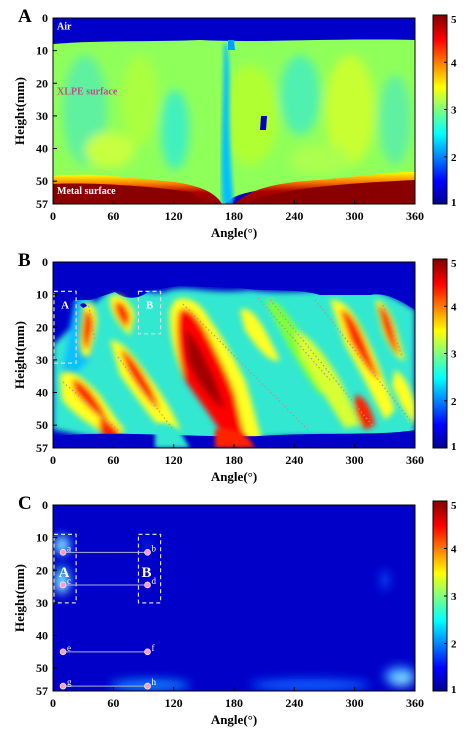 The height and width of the screenshot is (755, 474). Describe the element at coordinates (42, 691) in the screenshot. I see `panel-c-ytick-label: 57` at that location.